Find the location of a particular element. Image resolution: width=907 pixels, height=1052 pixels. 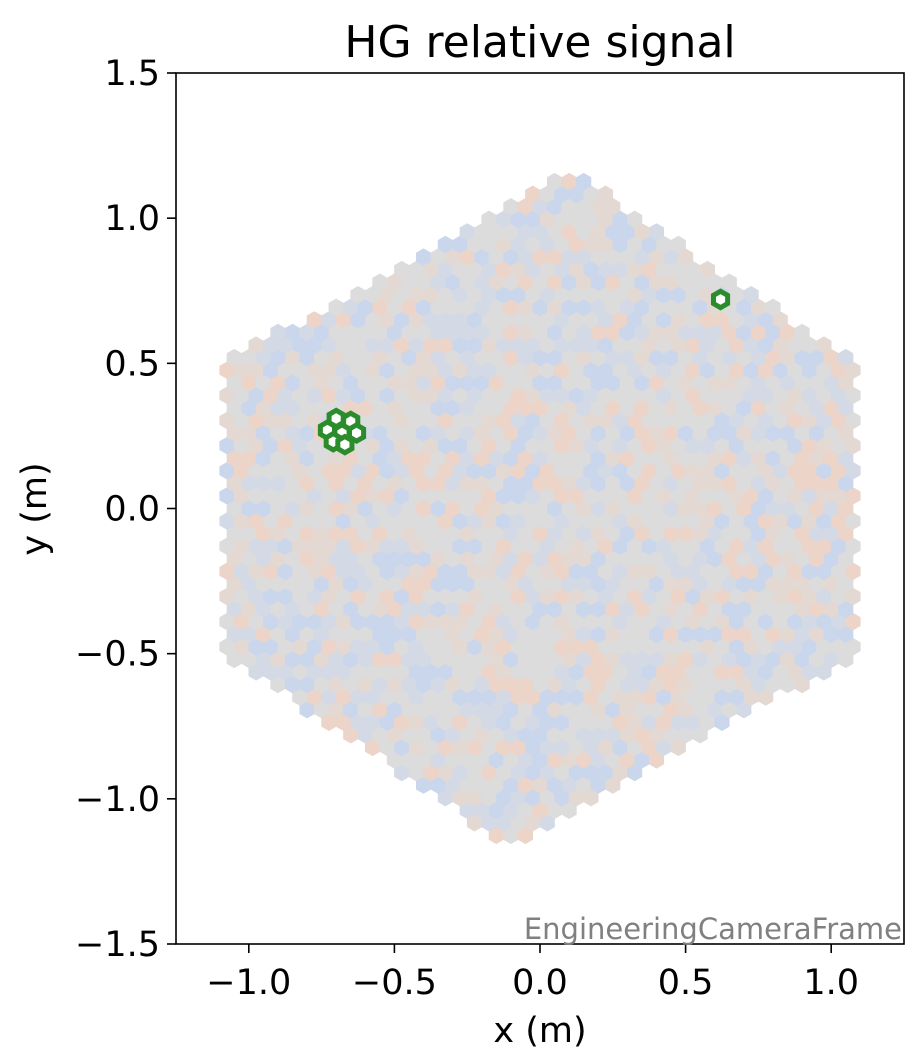

y-axis: −1.5−1.0−0.50.00.51.01.5 is located at coordinates (125, 509).